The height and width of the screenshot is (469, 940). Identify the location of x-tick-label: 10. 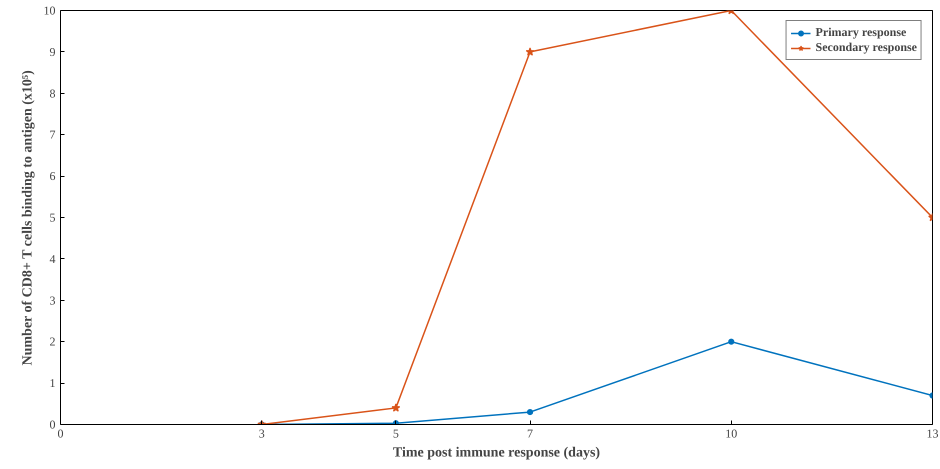
(731, 433).